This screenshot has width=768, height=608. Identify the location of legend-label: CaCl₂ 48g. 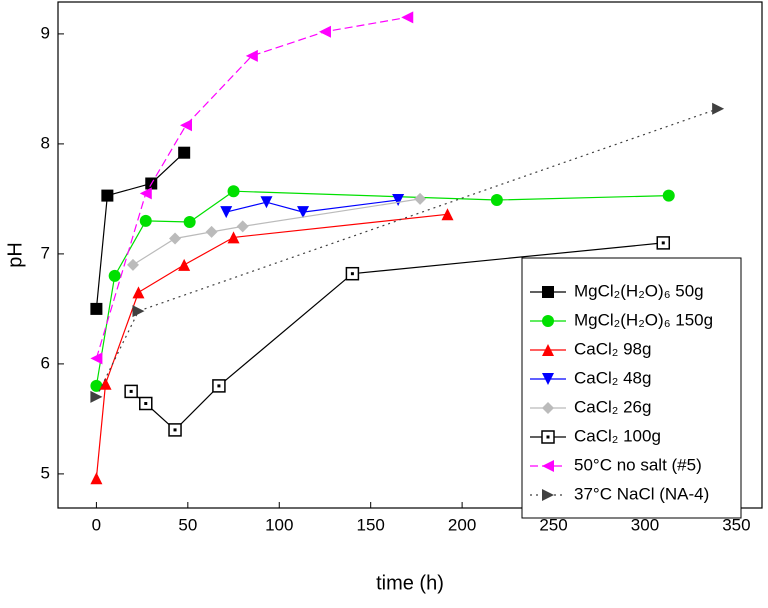
(612, 377).